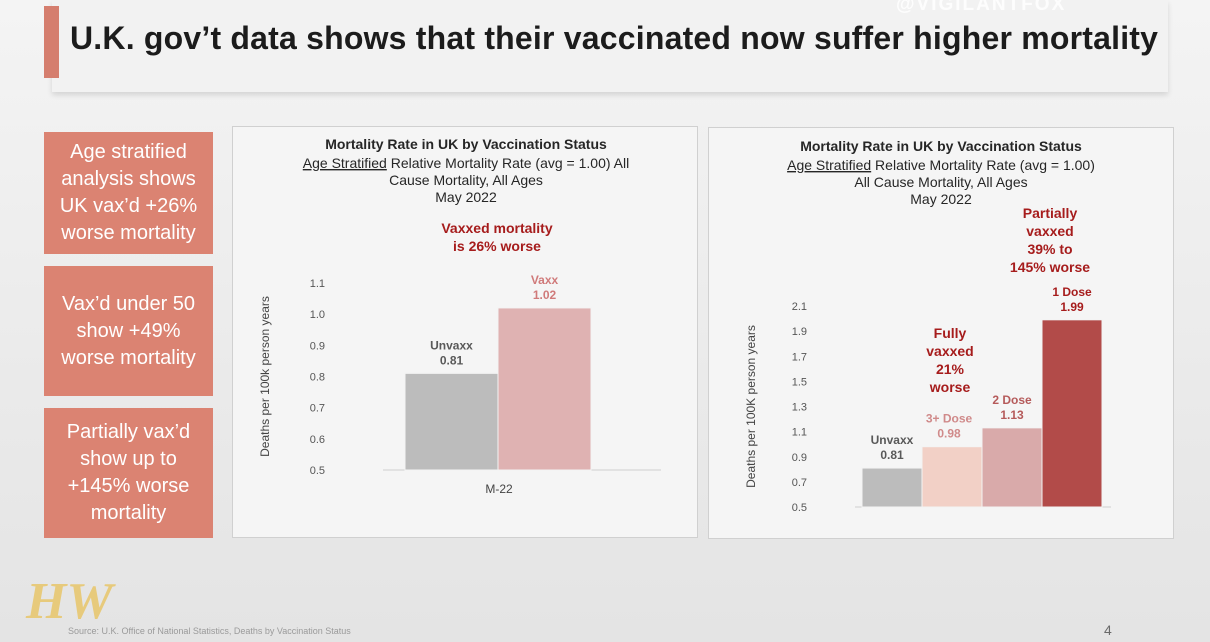  I want to click on bar-value-label: 1.99, so click(1072, 307).